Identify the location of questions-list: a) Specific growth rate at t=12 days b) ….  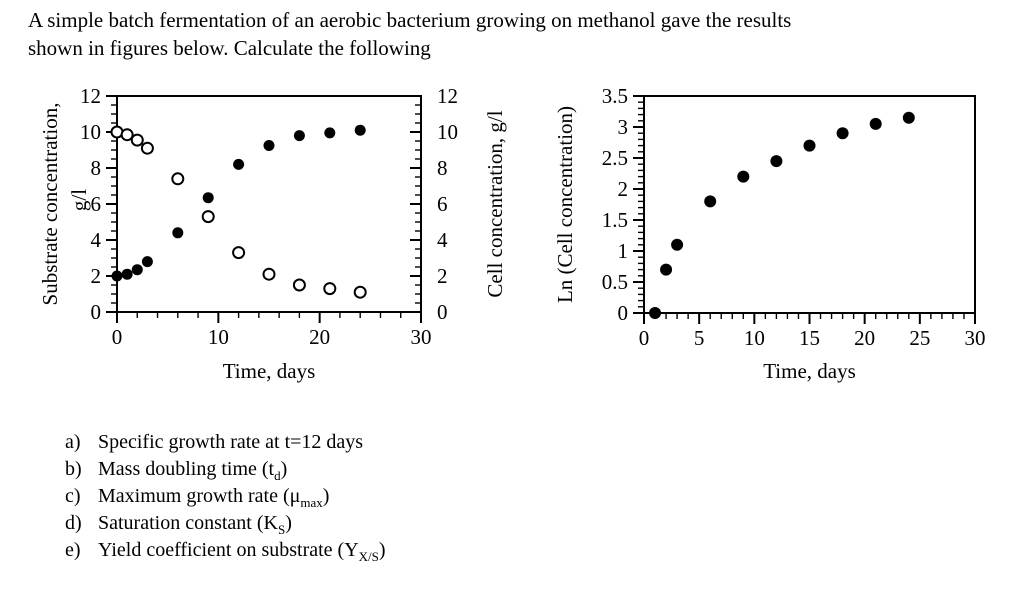
(225, 496).